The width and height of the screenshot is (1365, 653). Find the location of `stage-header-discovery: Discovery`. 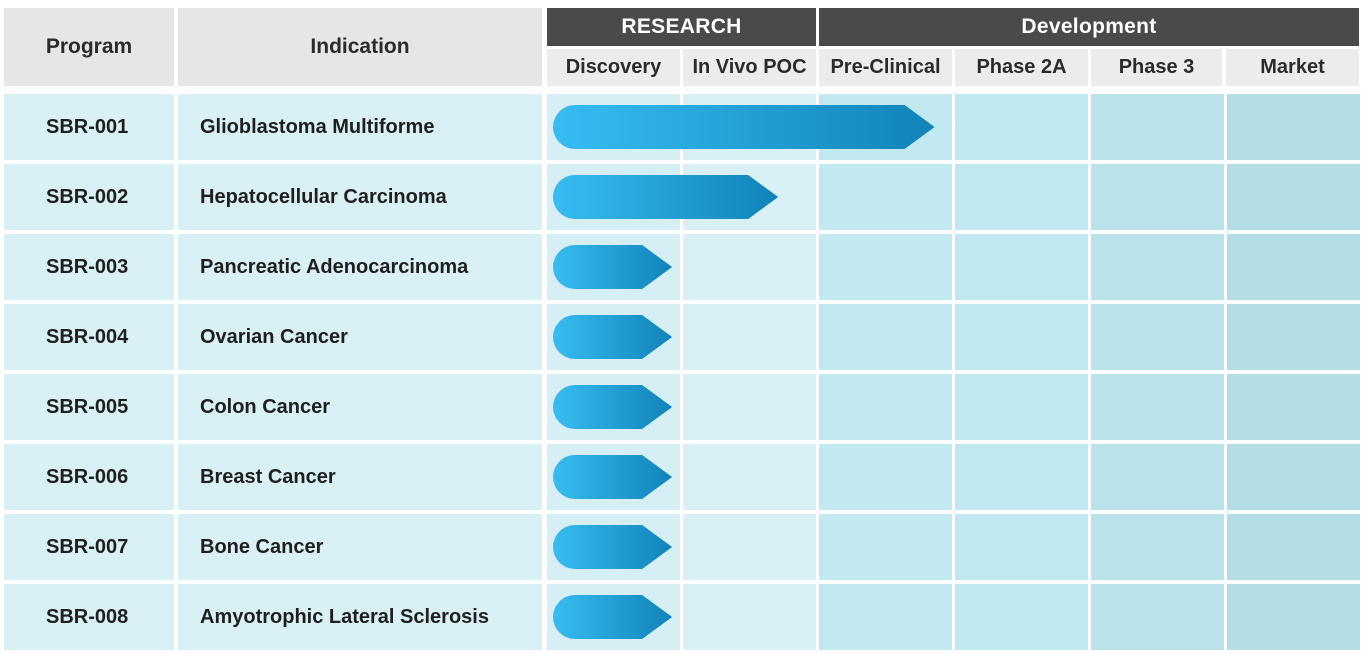

stage-header-discovery: Discovery is located at coordinates (613, 67).